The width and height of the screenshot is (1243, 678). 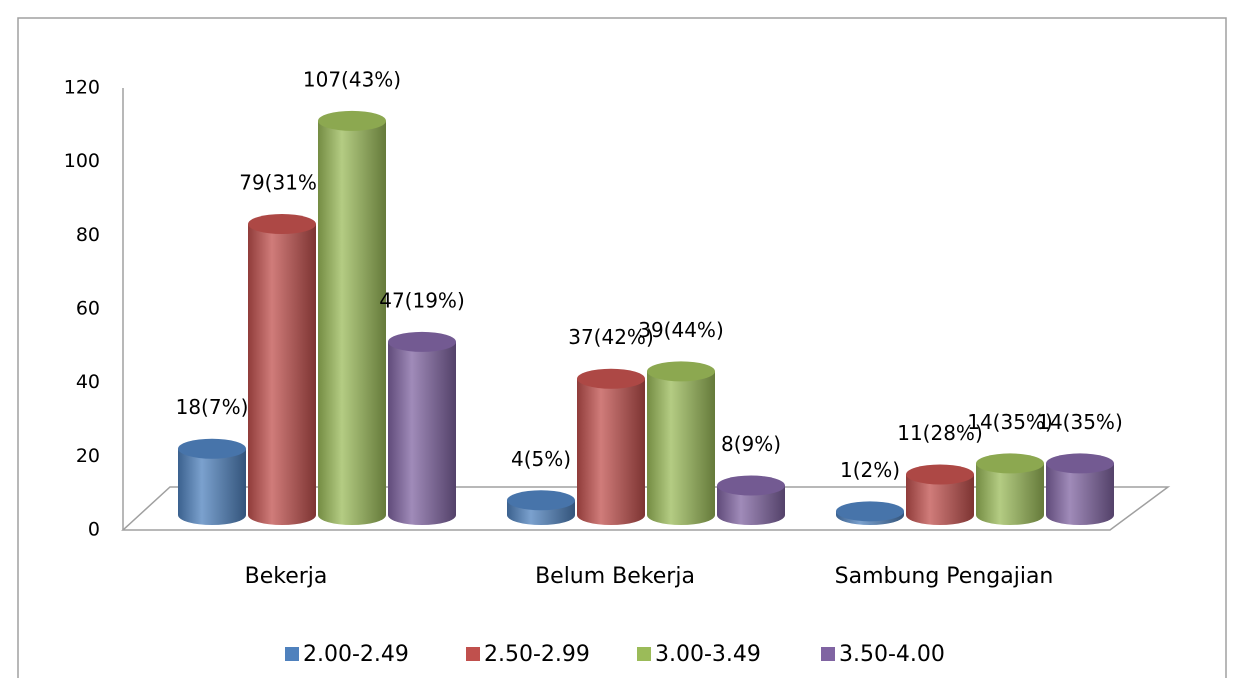 What do you see at coordinates (286, 576) in the screenshot?
I see `x-tick-label: Bekerja` at bounding box center [286, 576].